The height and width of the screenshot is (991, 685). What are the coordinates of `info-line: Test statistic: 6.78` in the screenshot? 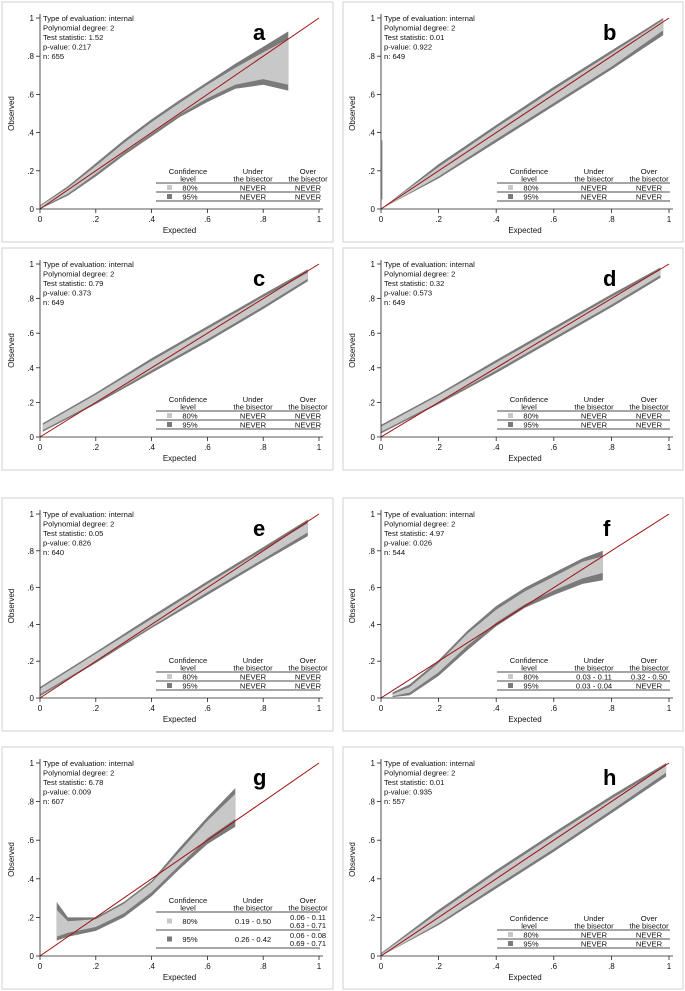 It's located at (73, 782).